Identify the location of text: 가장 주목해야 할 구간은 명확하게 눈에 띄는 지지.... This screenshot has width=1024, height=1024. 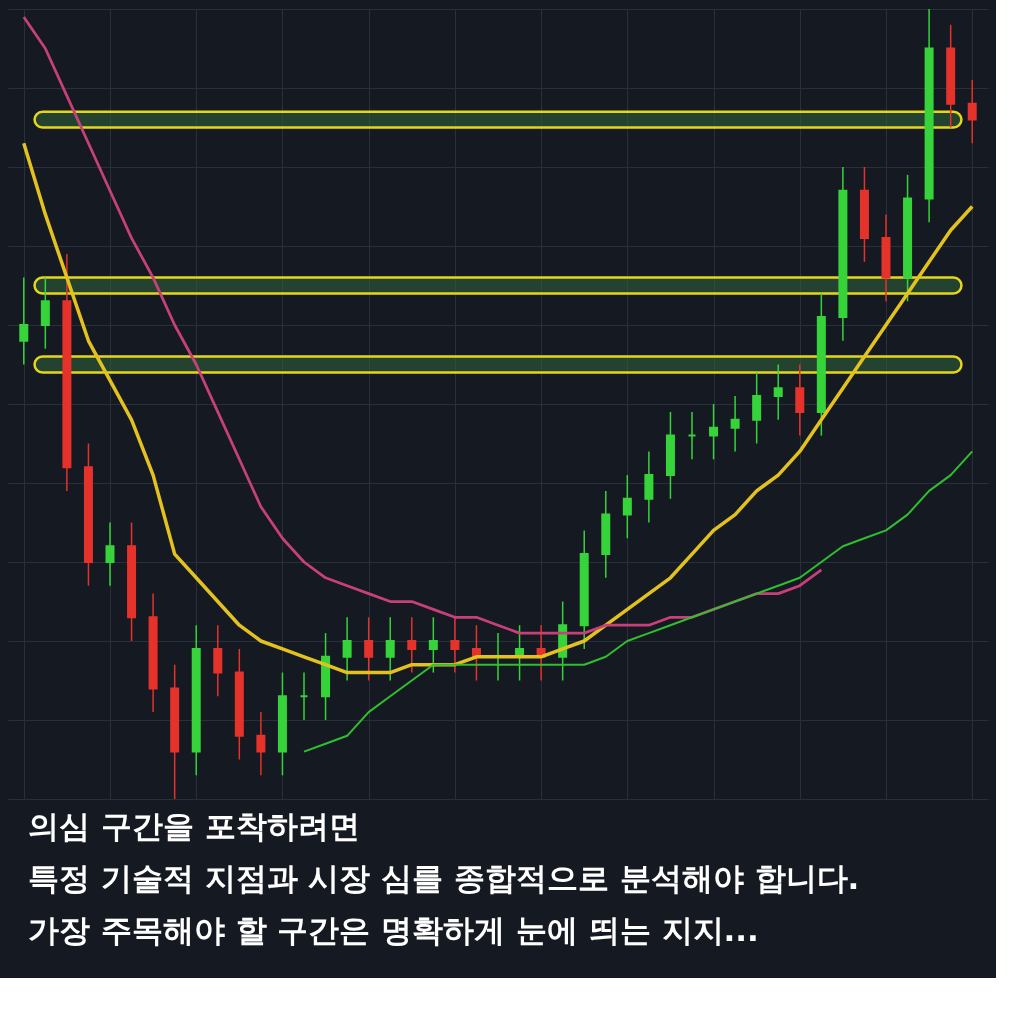
(393, 930).